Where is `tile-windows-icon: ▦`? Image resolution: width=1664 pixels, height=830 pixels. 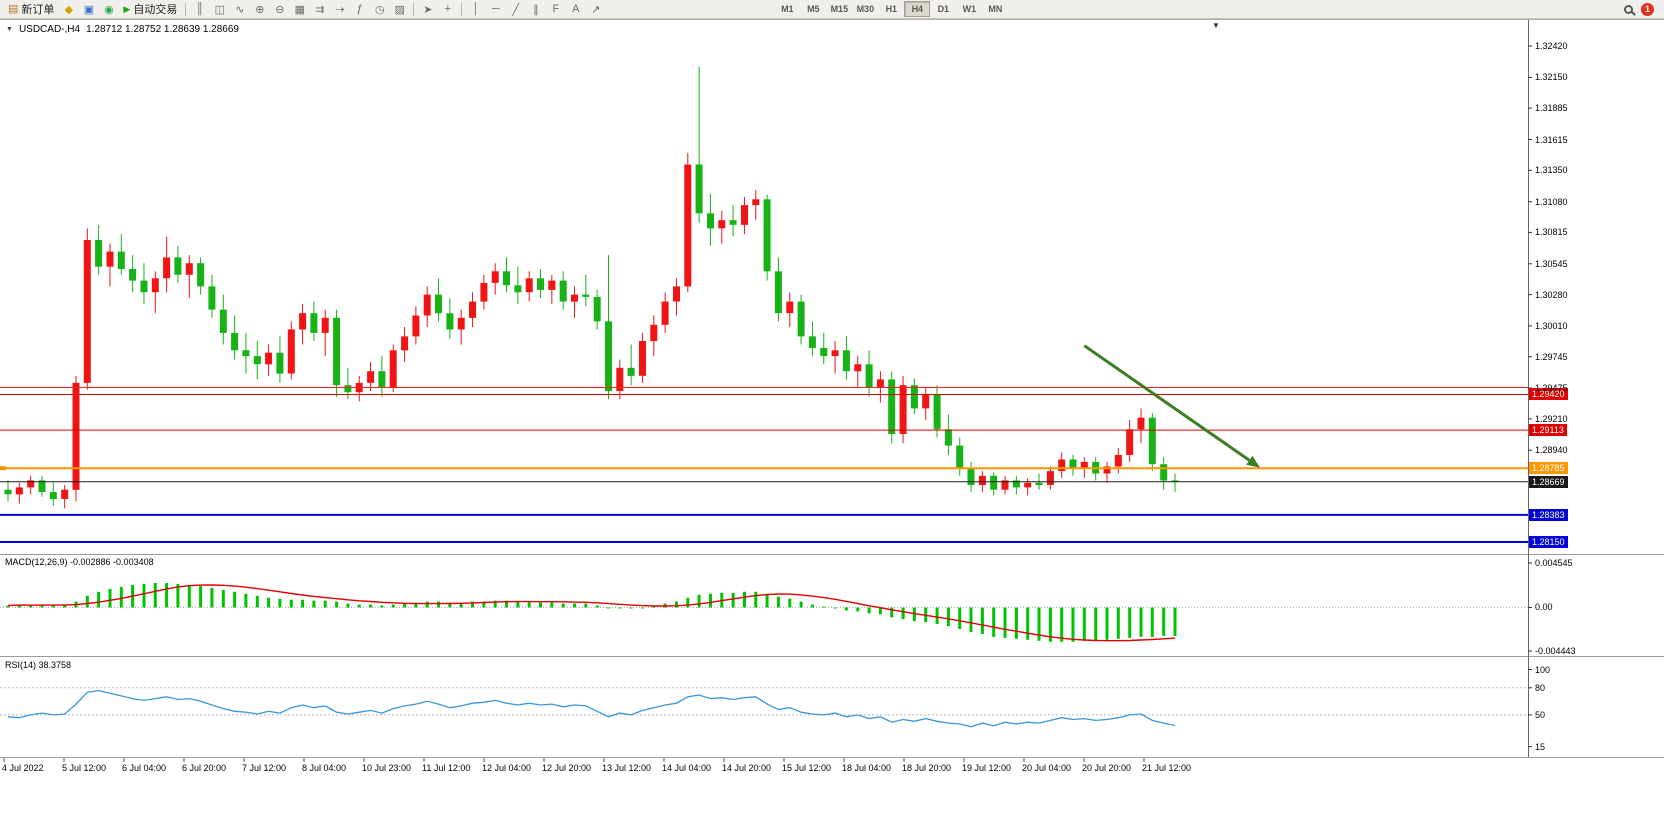
tile-windows-icon: ▦ is located at coordinates (300, 9).